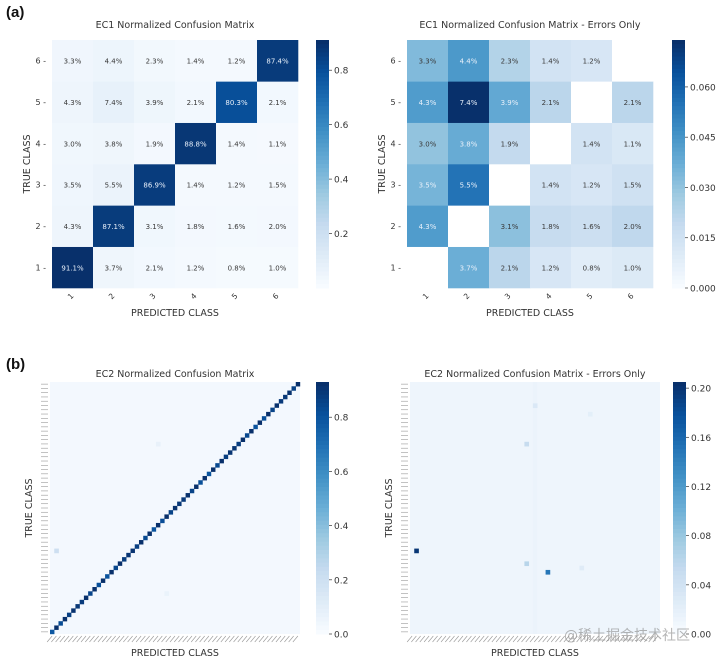  What do you see at coordinates (426, 296) in the screenshot?
I see `x-tick-label: 1` at bounding box center [426, 296].